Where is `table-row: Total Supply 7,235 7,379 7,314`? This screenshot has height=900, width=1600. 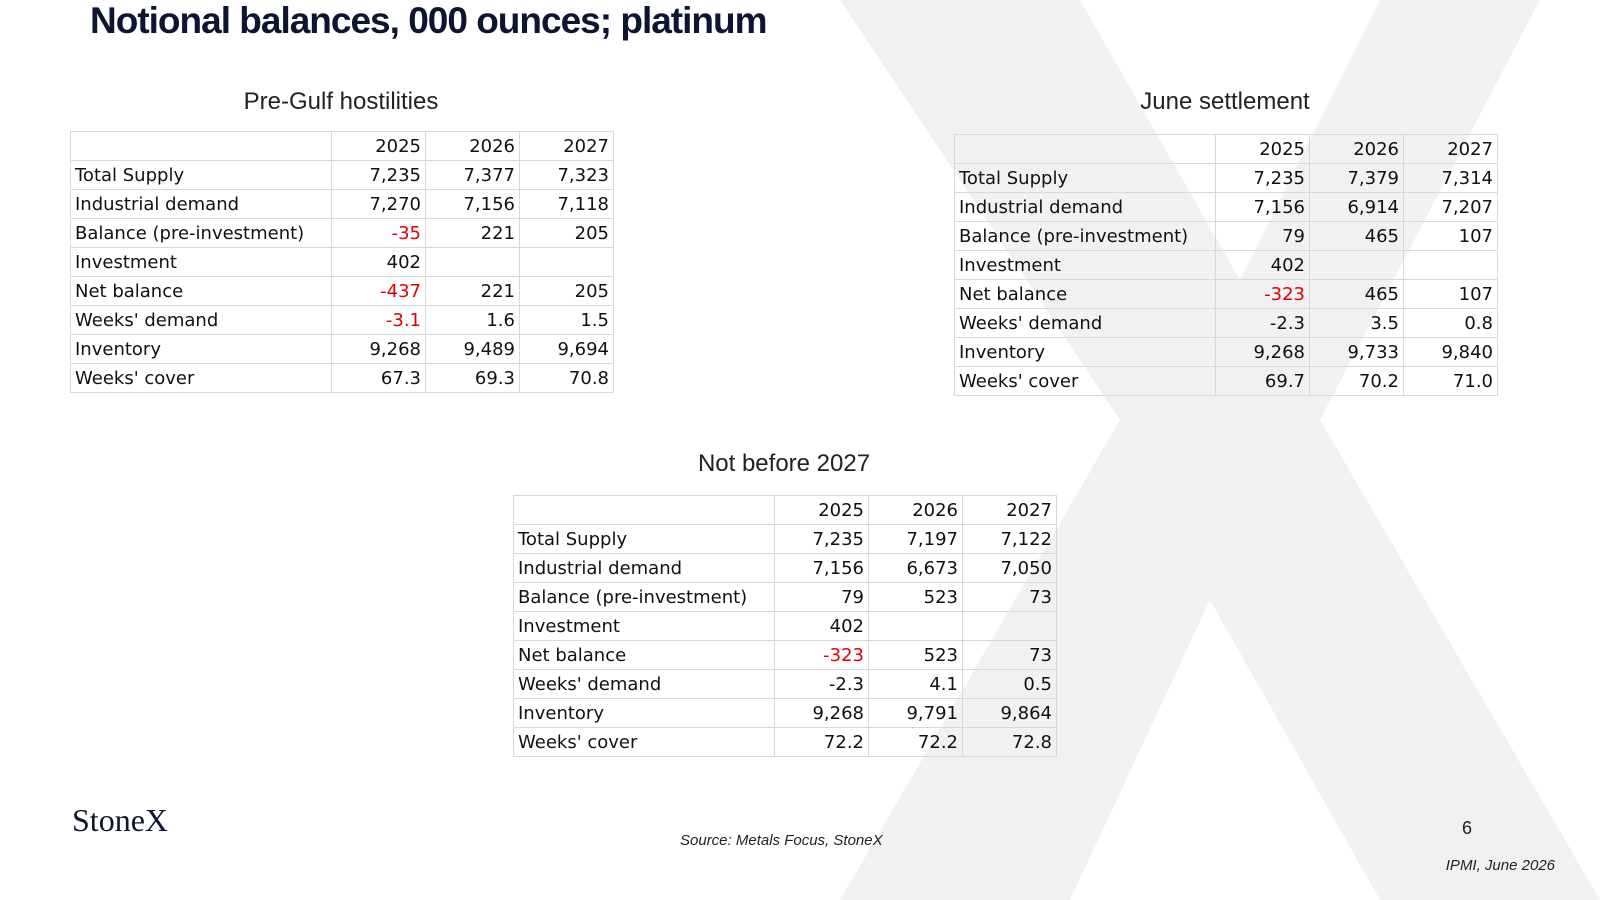
table-row: Total Supply 7,235 7,379 7,314 is located at coordinates (1226, 178).